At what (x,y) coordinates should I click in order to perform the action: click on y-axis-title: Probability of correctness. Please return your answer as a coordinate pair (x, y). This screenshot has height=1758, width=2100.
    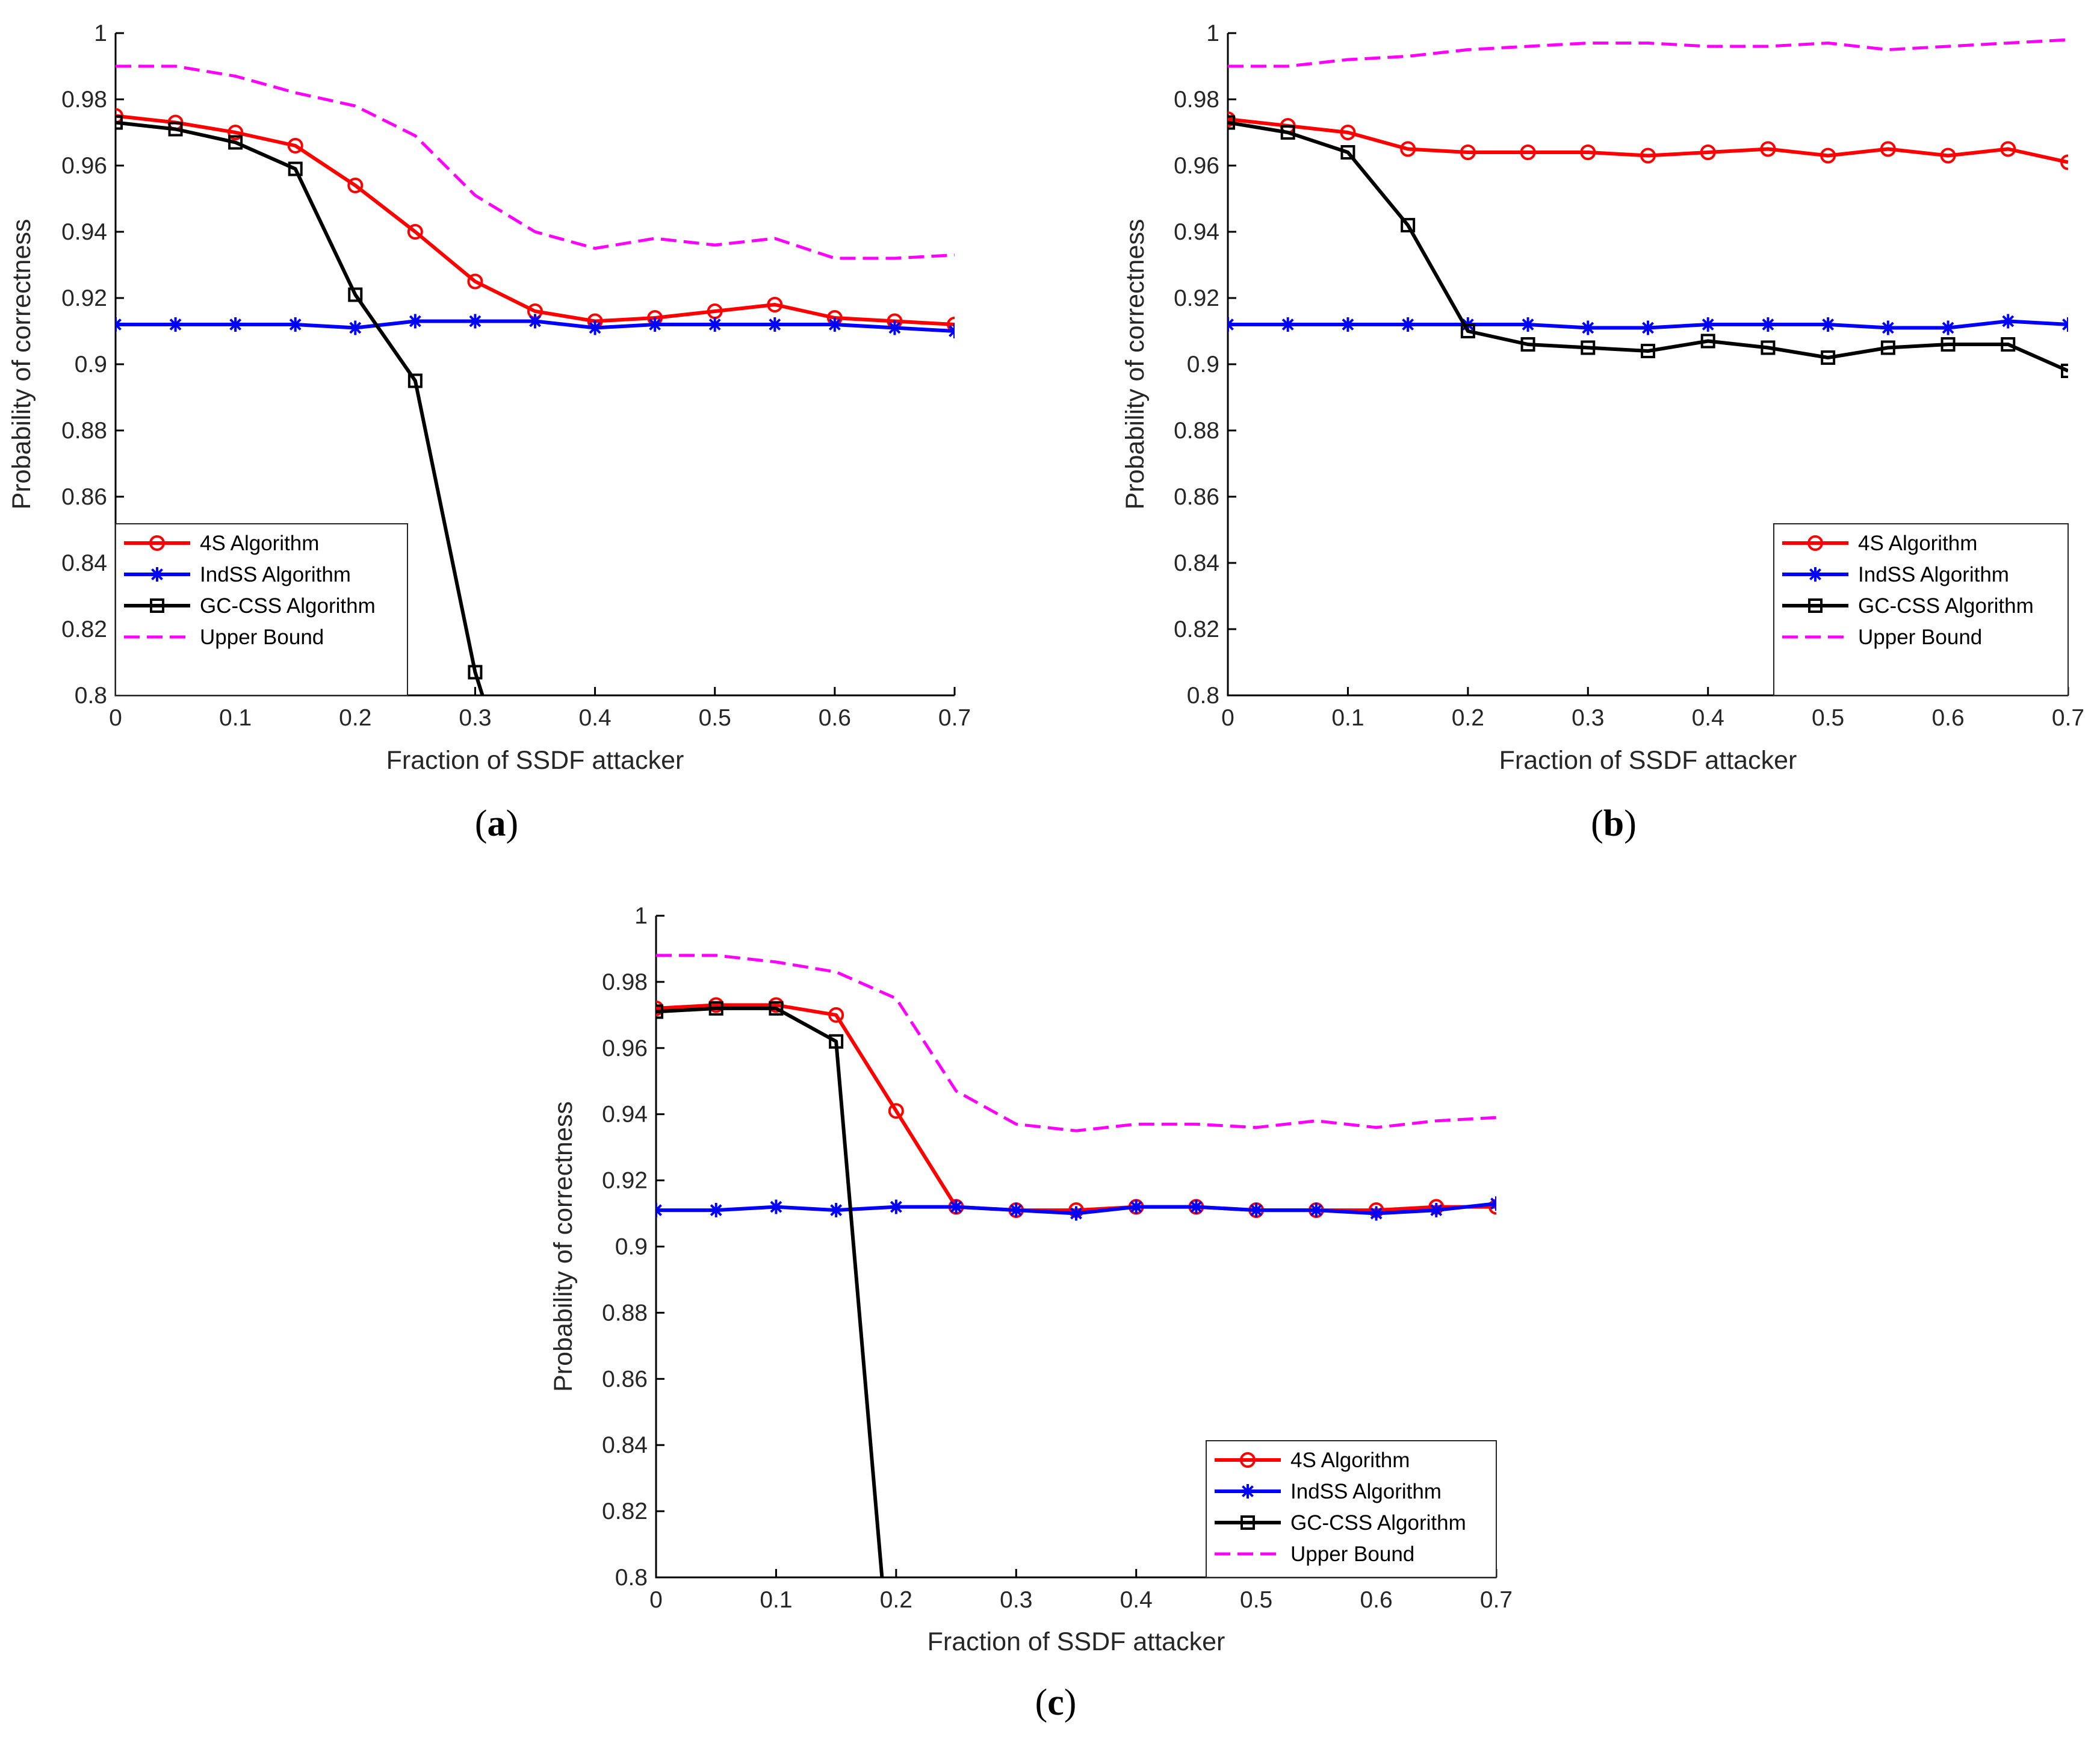
    Looking at the image, I should click on (563, 1246).